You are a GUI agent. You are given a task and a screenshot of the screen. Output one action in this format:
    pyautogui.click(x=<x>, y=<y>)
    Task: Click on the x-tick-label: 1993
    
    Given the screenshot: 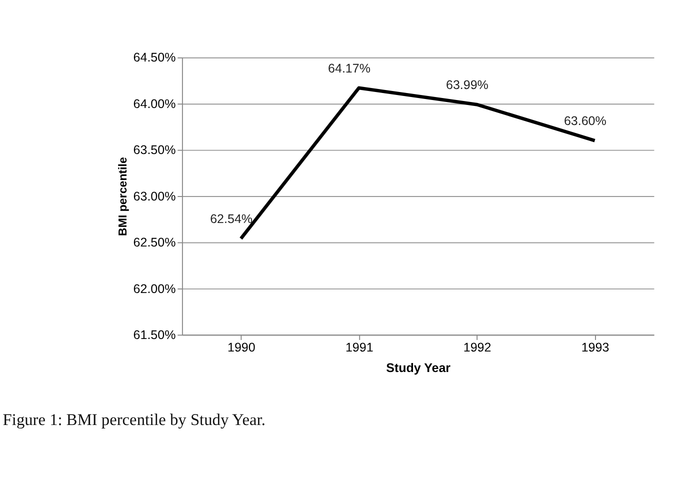 What is the action you would take?
    pyautogui.click(x=595, y=347)
    